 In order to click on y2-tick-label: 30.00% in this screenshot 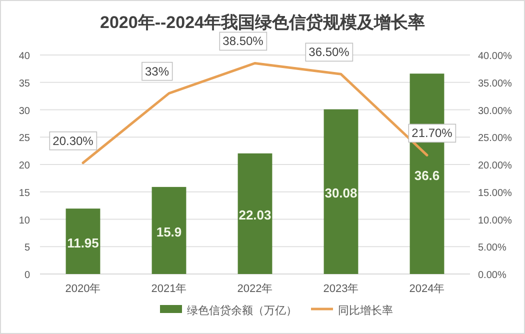, I will do `click(495, 111)`.